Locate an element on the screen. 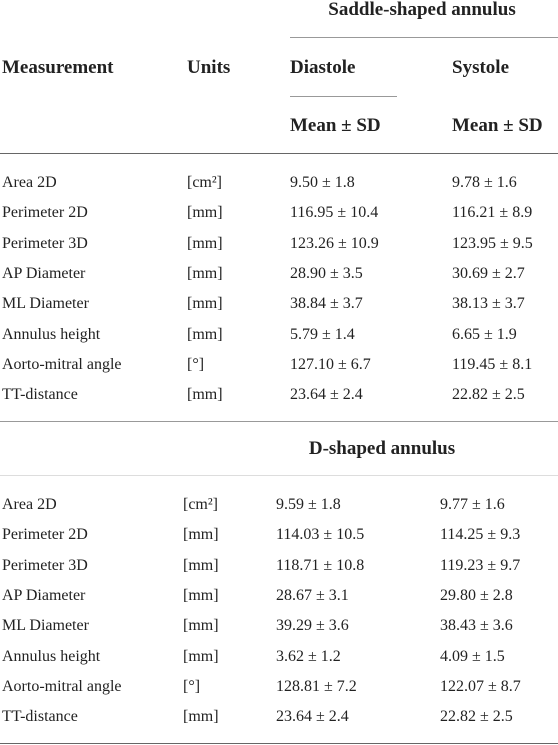  cell: 28.67 ± 3.1 is located at coordinates (312, 595).